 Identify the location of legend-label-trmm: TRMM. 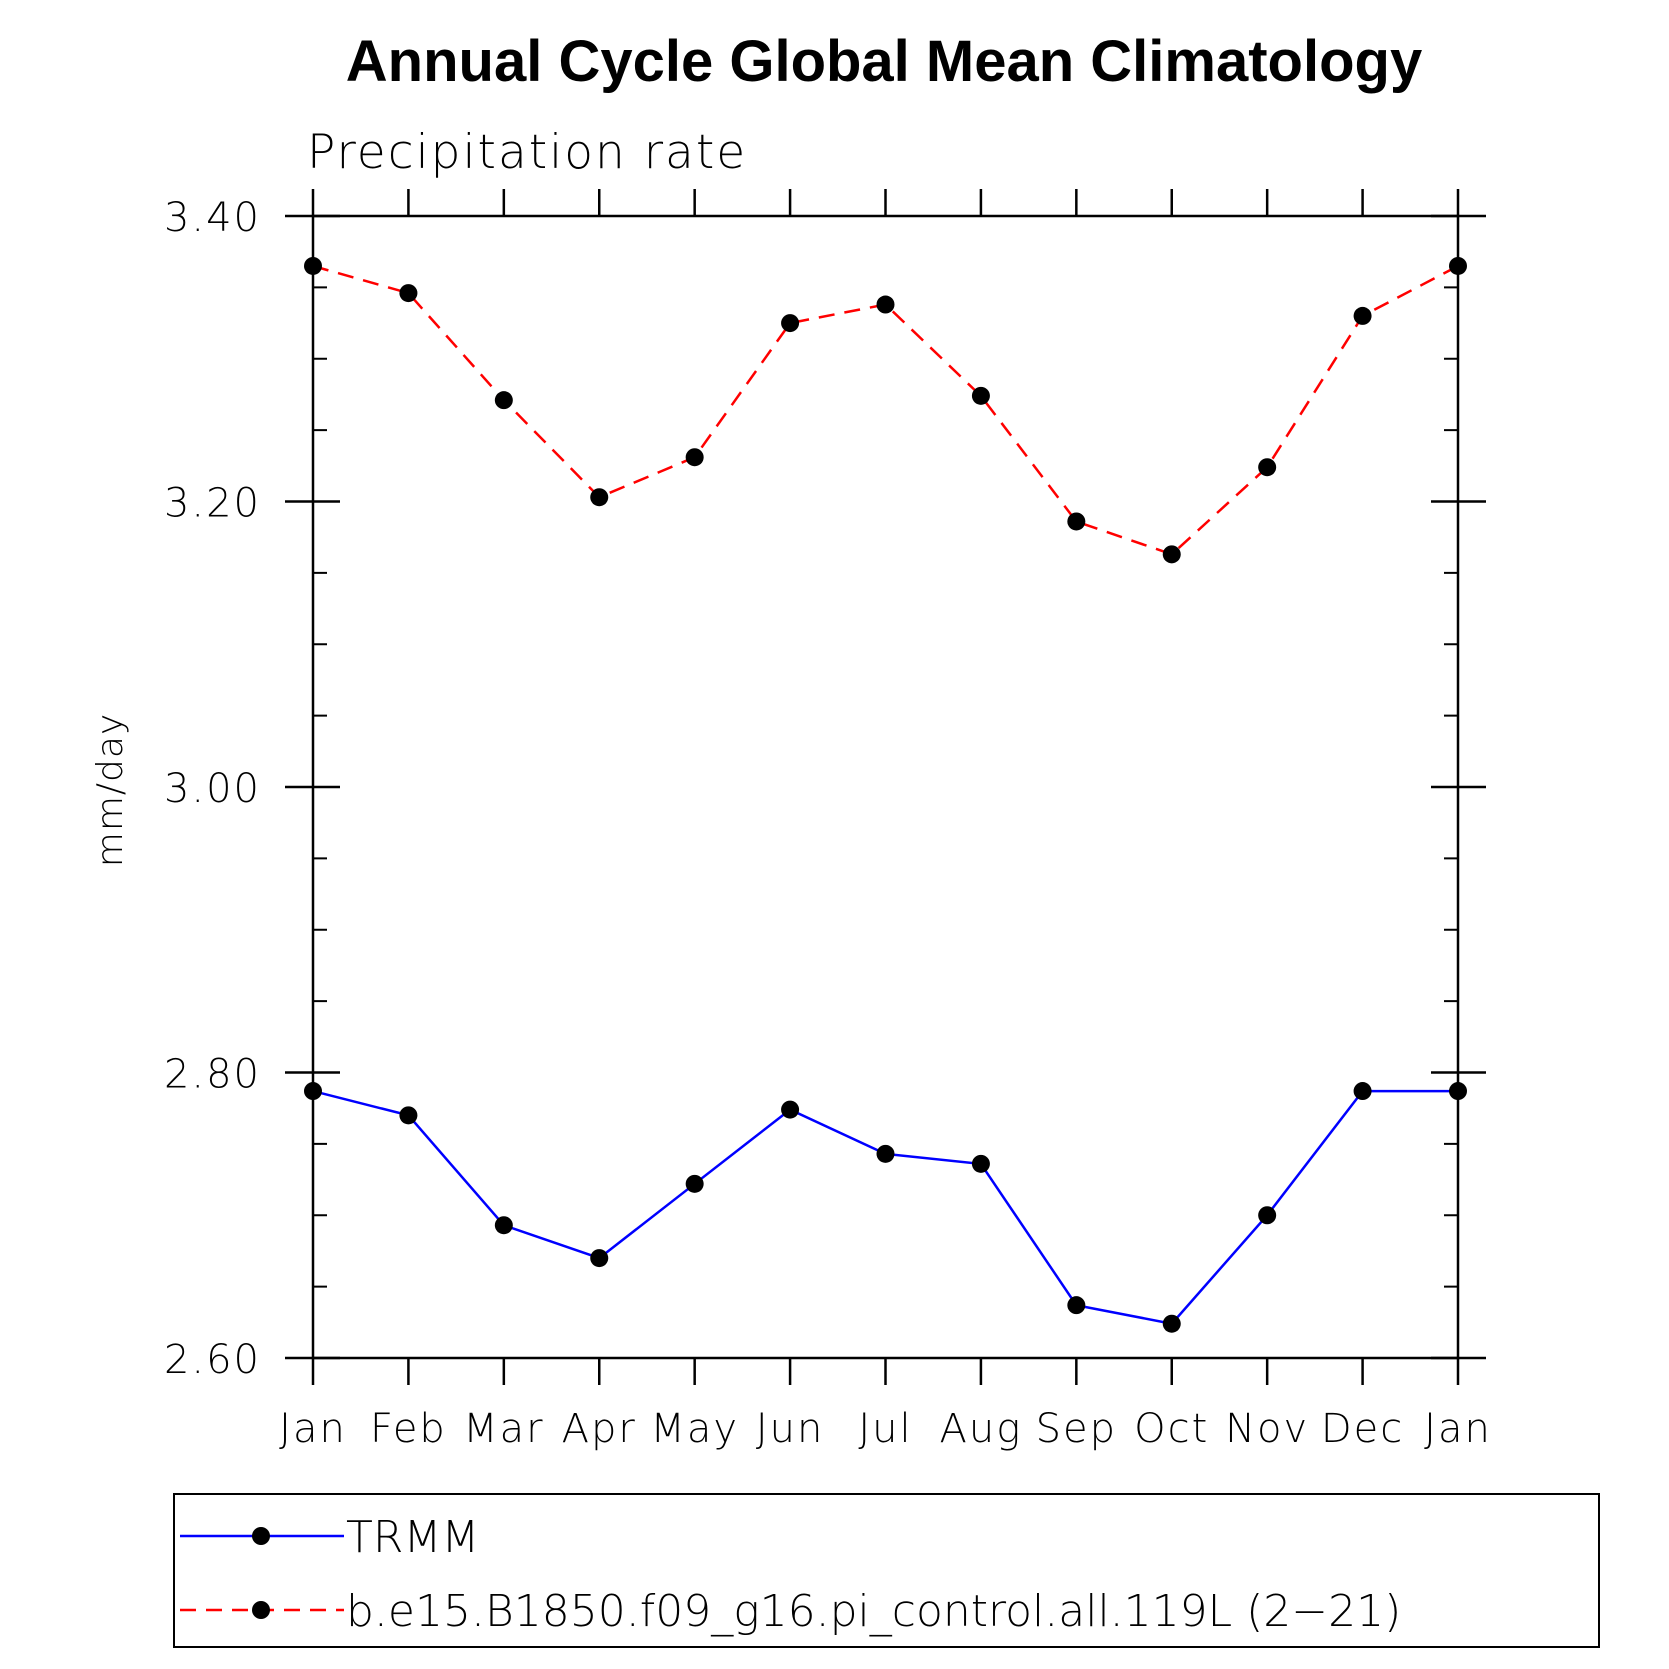
(412, 1537).